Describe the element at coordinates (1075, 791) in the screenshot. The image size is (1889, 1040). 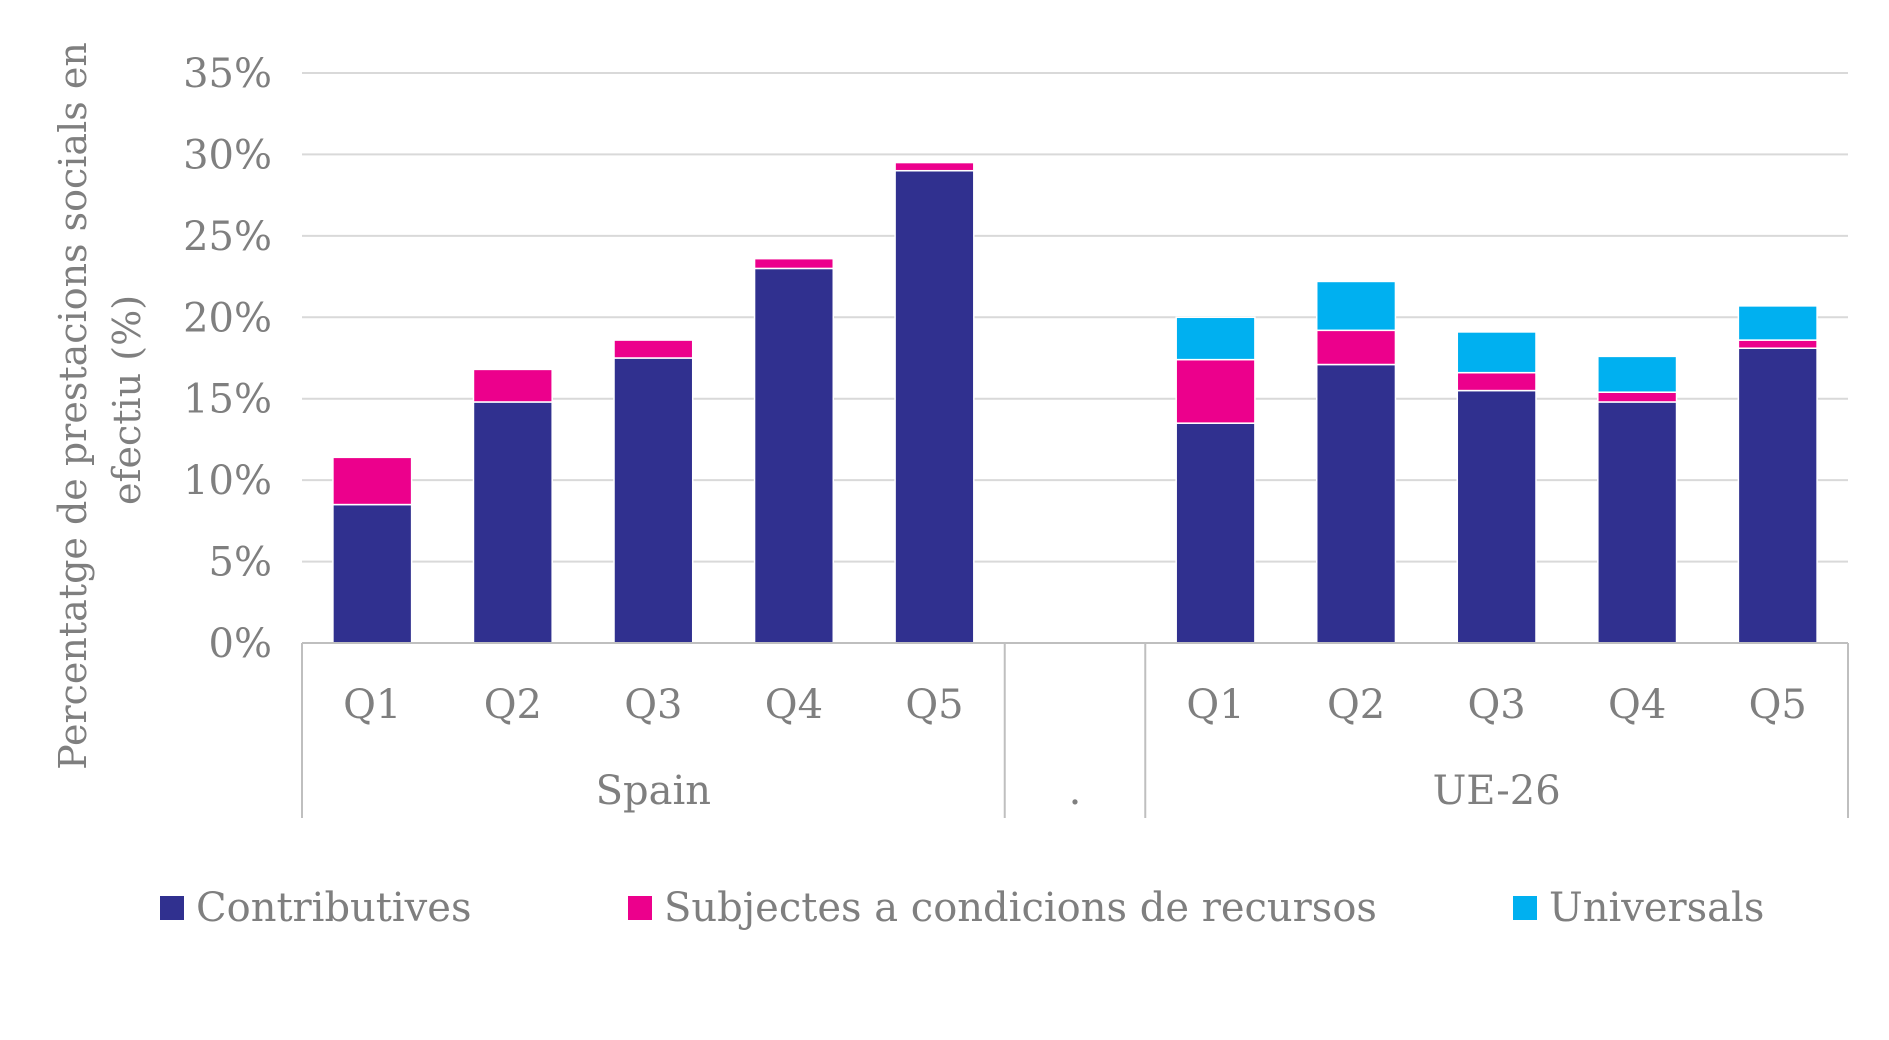
I see `x-group-label: .` at that location.